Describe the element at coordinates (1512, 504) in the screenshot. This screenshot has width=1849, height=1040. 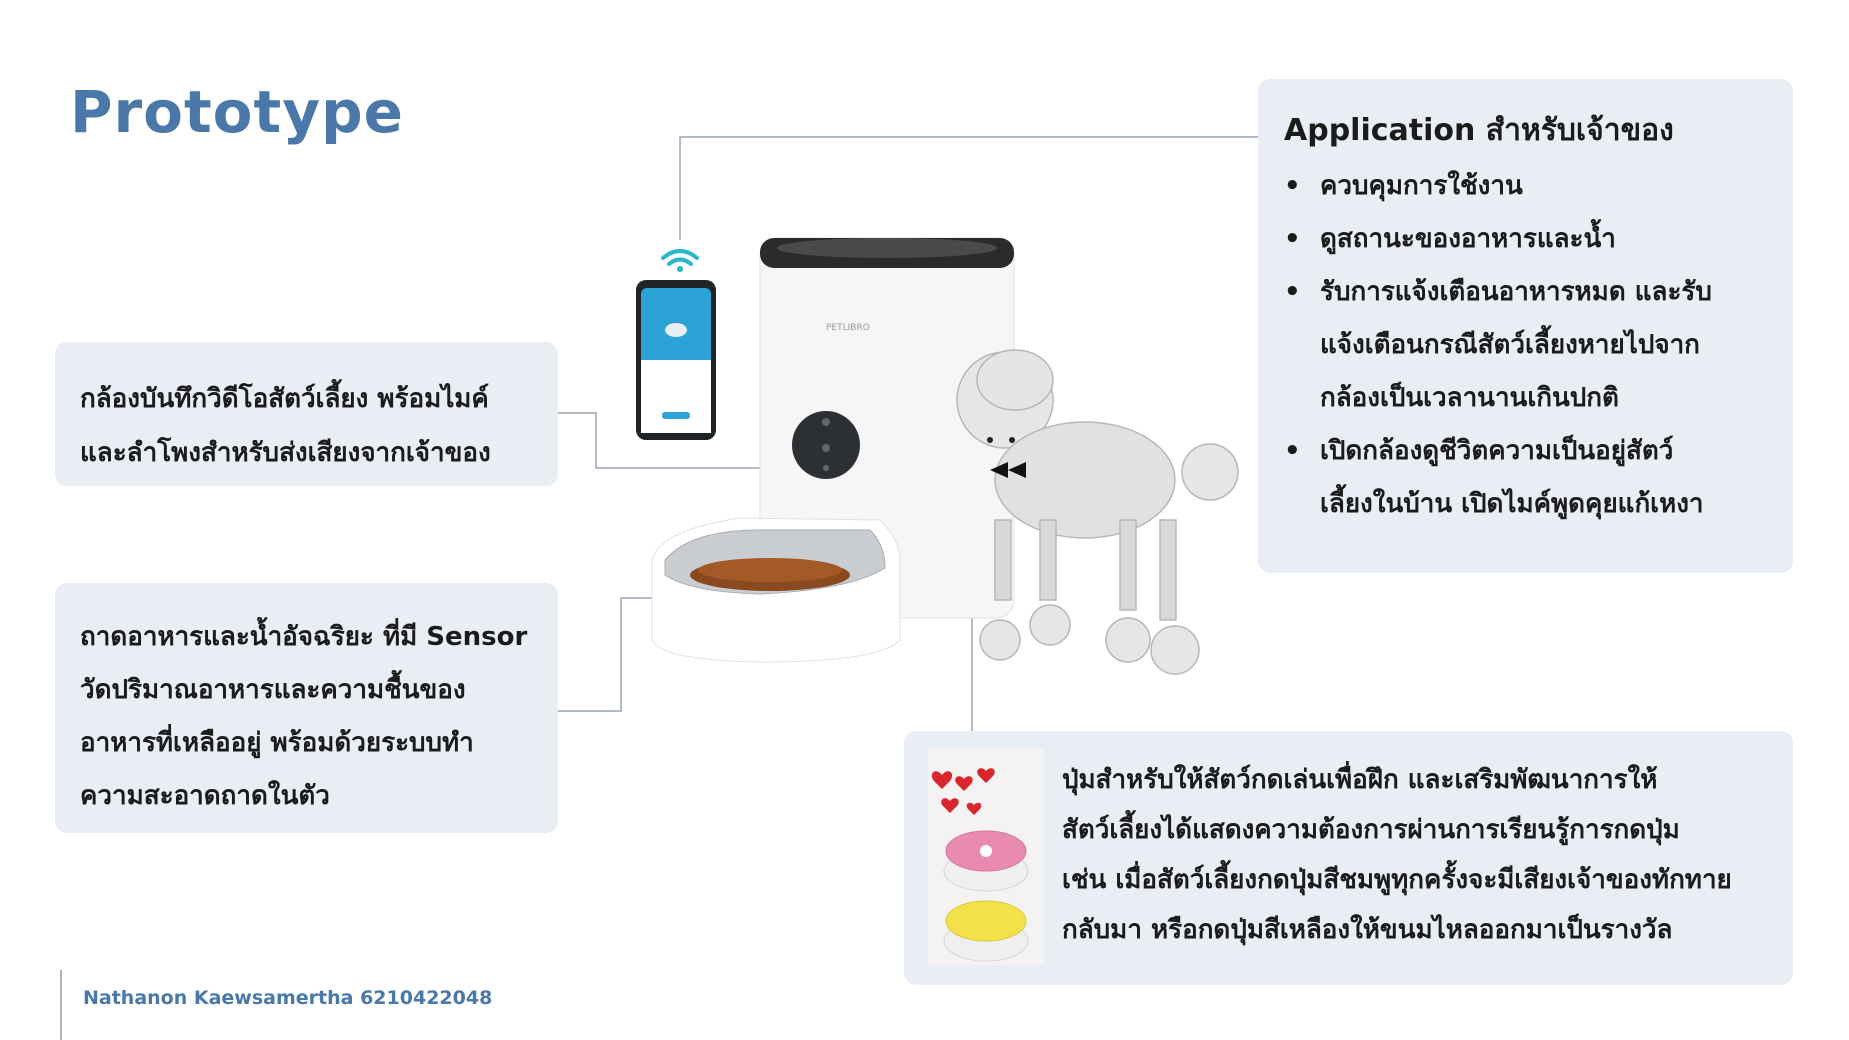
I see `app-feature-line: เลี้ยงในบ้าน เปิดไมค์พูดคุยแก้เหงา` at that location.